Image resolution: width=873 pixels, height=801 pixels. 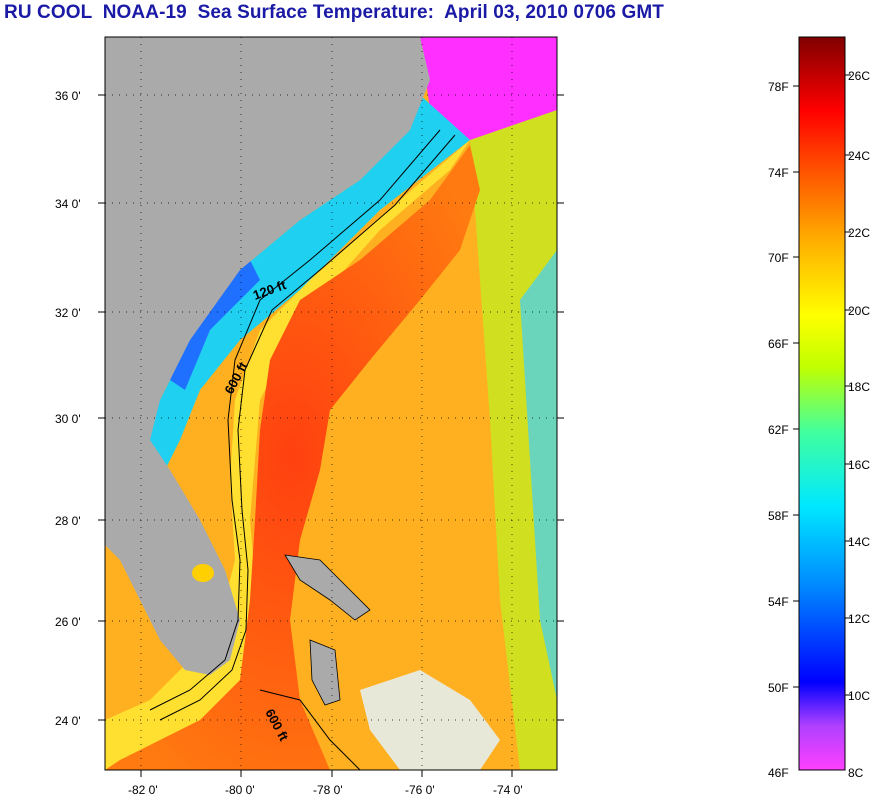 What do you see at coordinates (778, 688) in the screenshot?
I see `colorbar-f-label: 50F` at bounding box center [778, 688].